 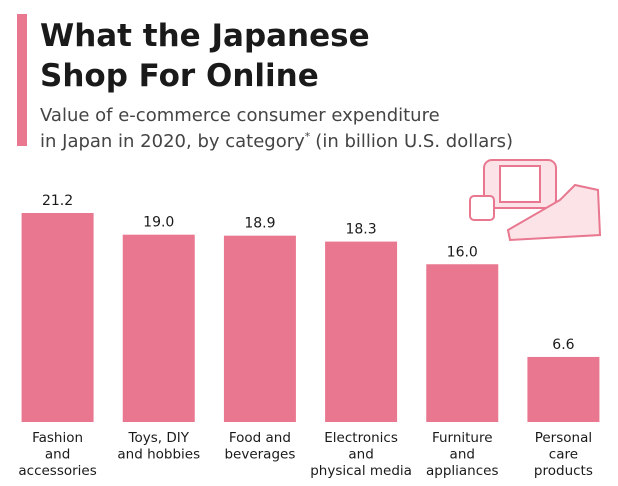 I want to click on x-tick-label: beverages, so click(x=259, y=455).